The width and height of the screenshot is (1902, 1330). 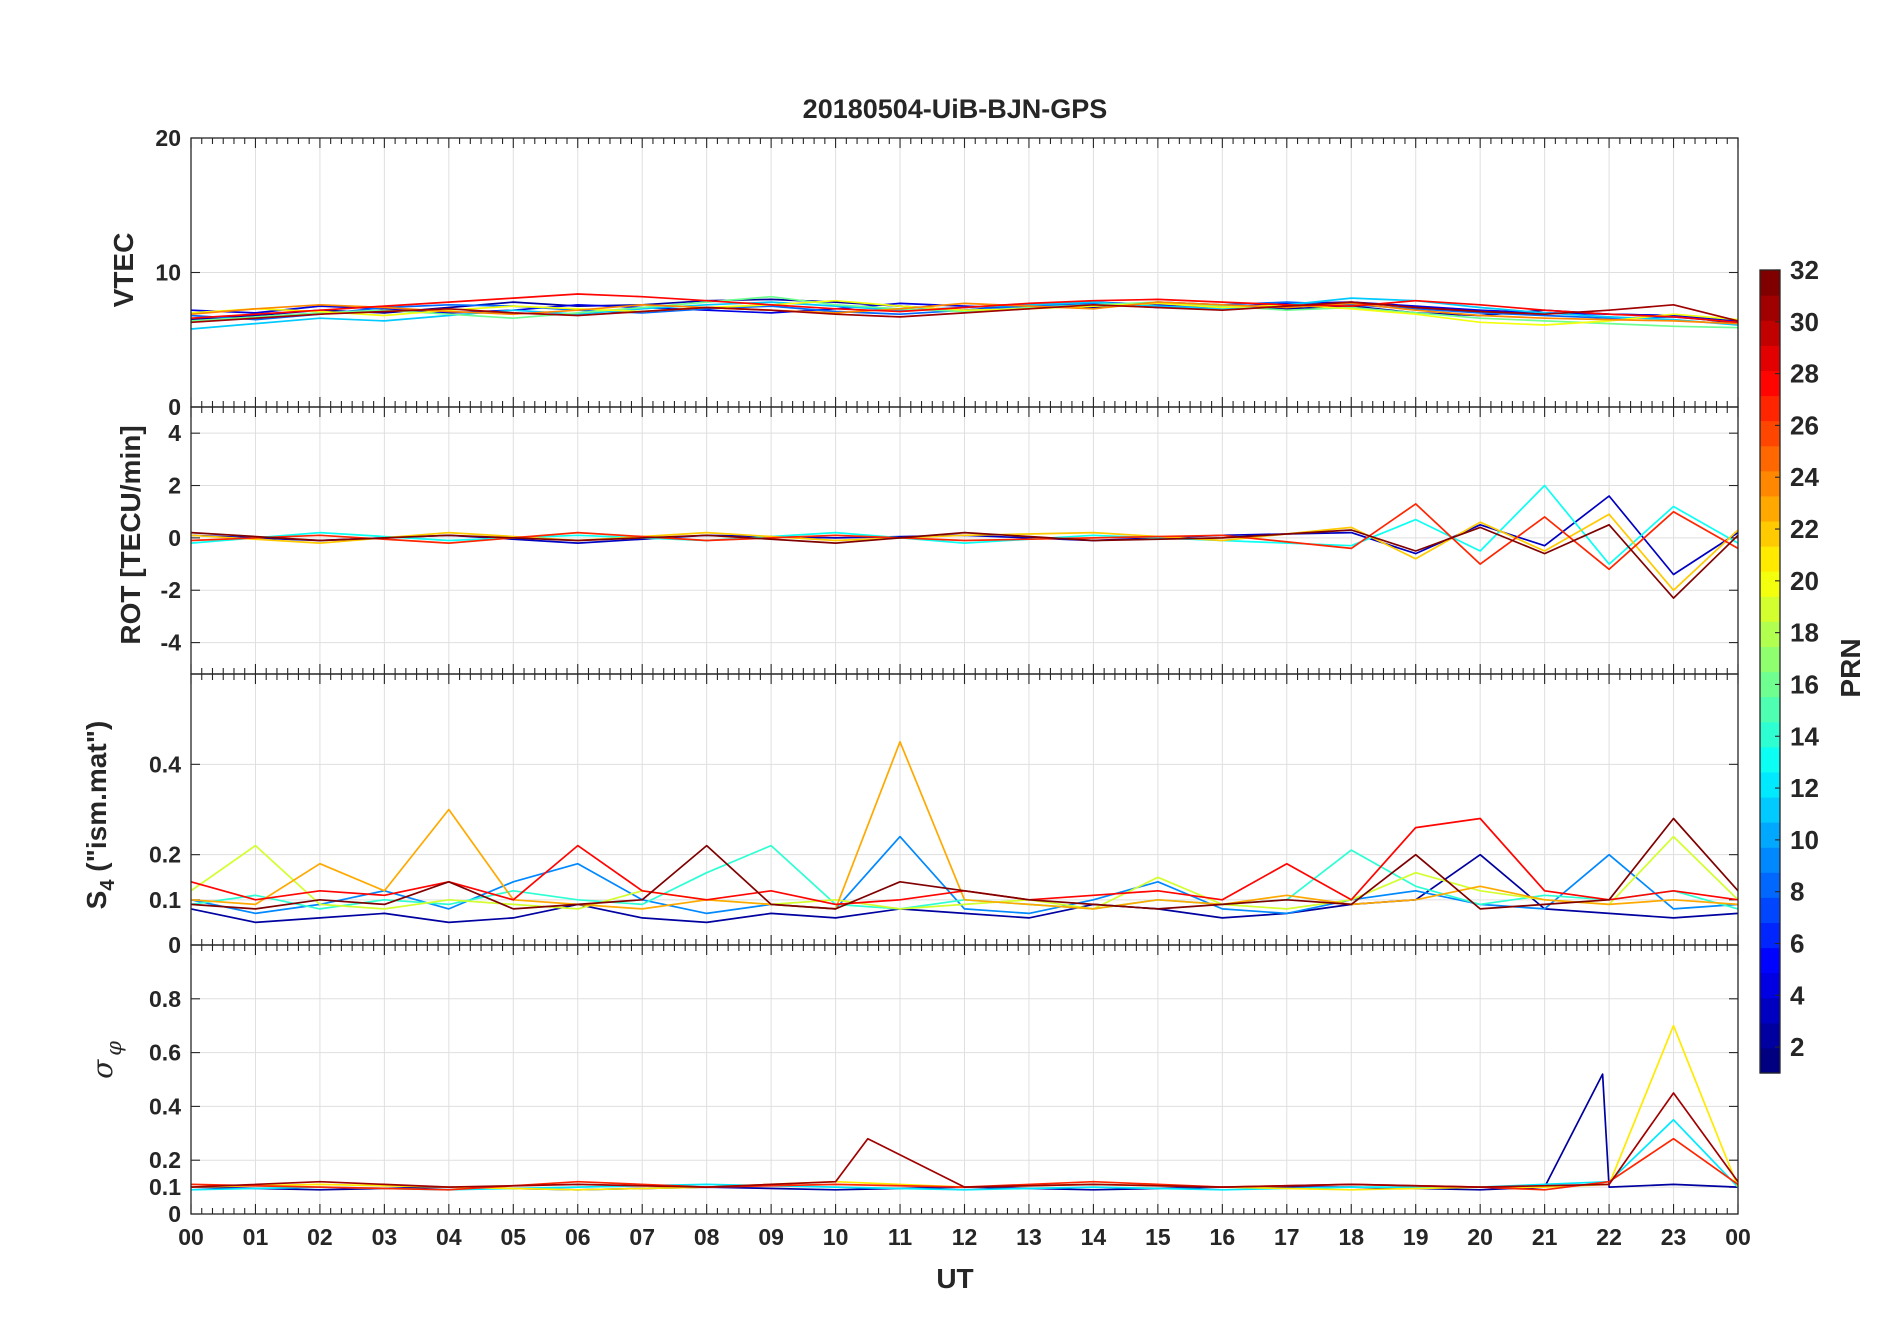 I want to click on x-tick-label: 02, so click(x=320, y=1237).